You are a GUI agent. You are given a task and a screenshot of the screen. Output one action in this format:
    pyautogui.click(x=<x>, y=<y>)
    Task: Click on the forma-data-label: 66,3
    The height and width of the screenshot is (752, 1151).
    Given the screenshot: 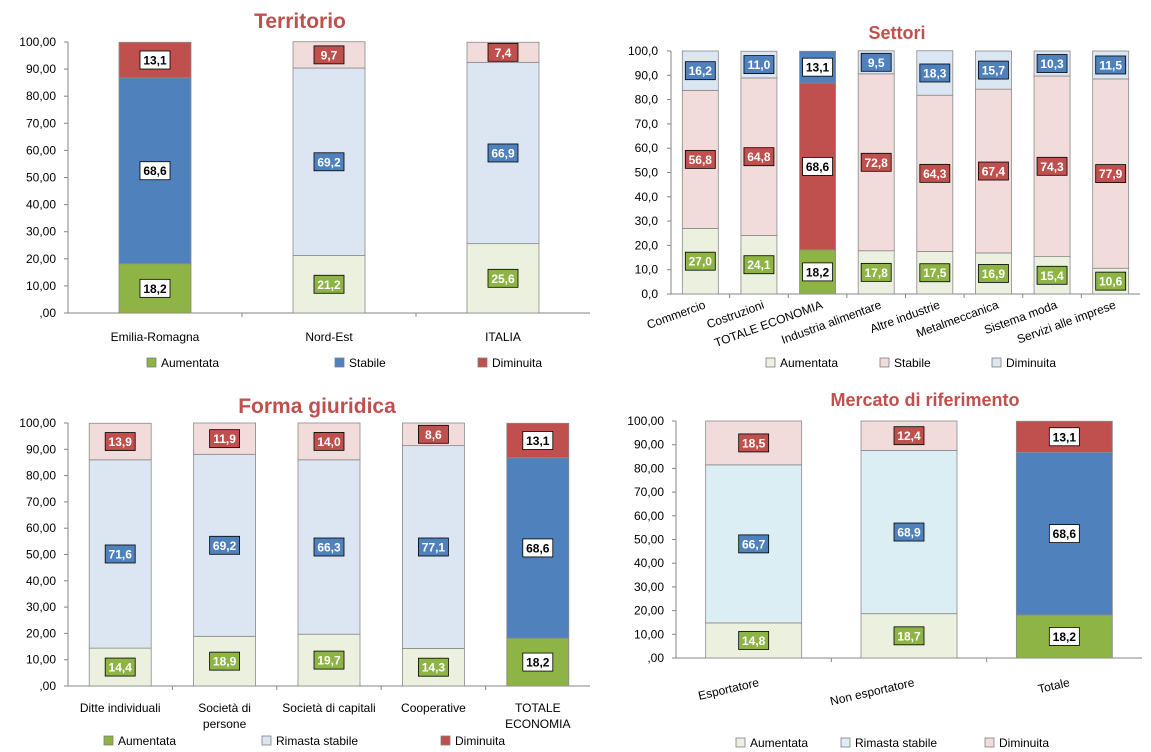 What is the action you would take?
    pyautogui.click(x=329, y=548)
    